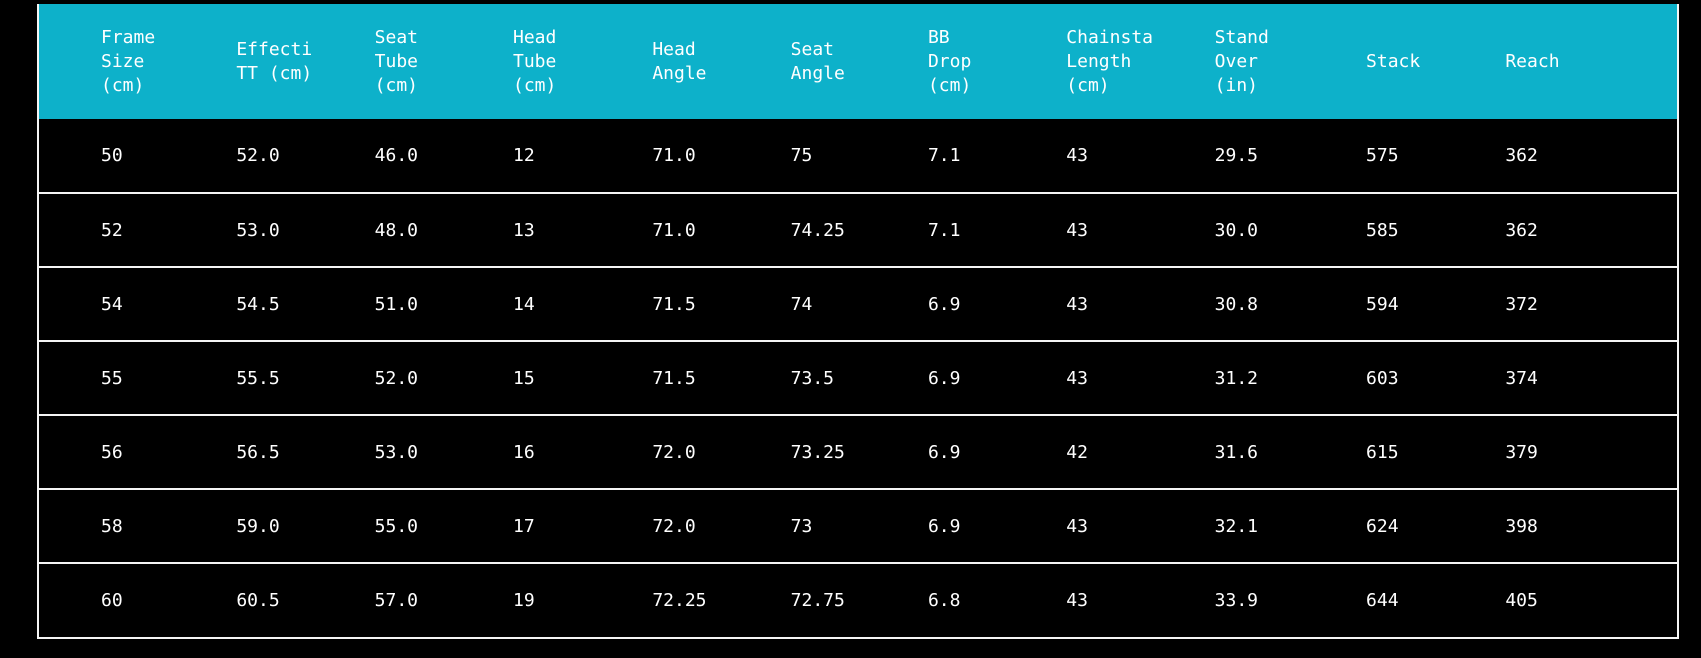  Describe the element at coordinates (258, 304) in the screenshot. I see `table-cell: 54.5` at that location.